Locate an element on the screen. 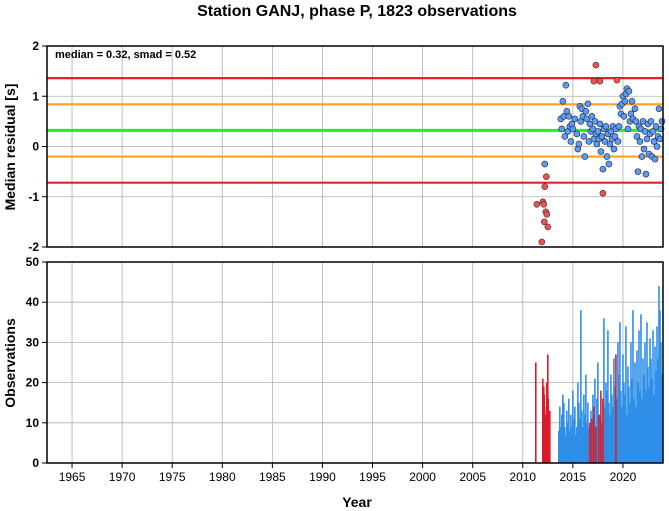  y-tick-label: 40 is located at coordinates (33, 302).